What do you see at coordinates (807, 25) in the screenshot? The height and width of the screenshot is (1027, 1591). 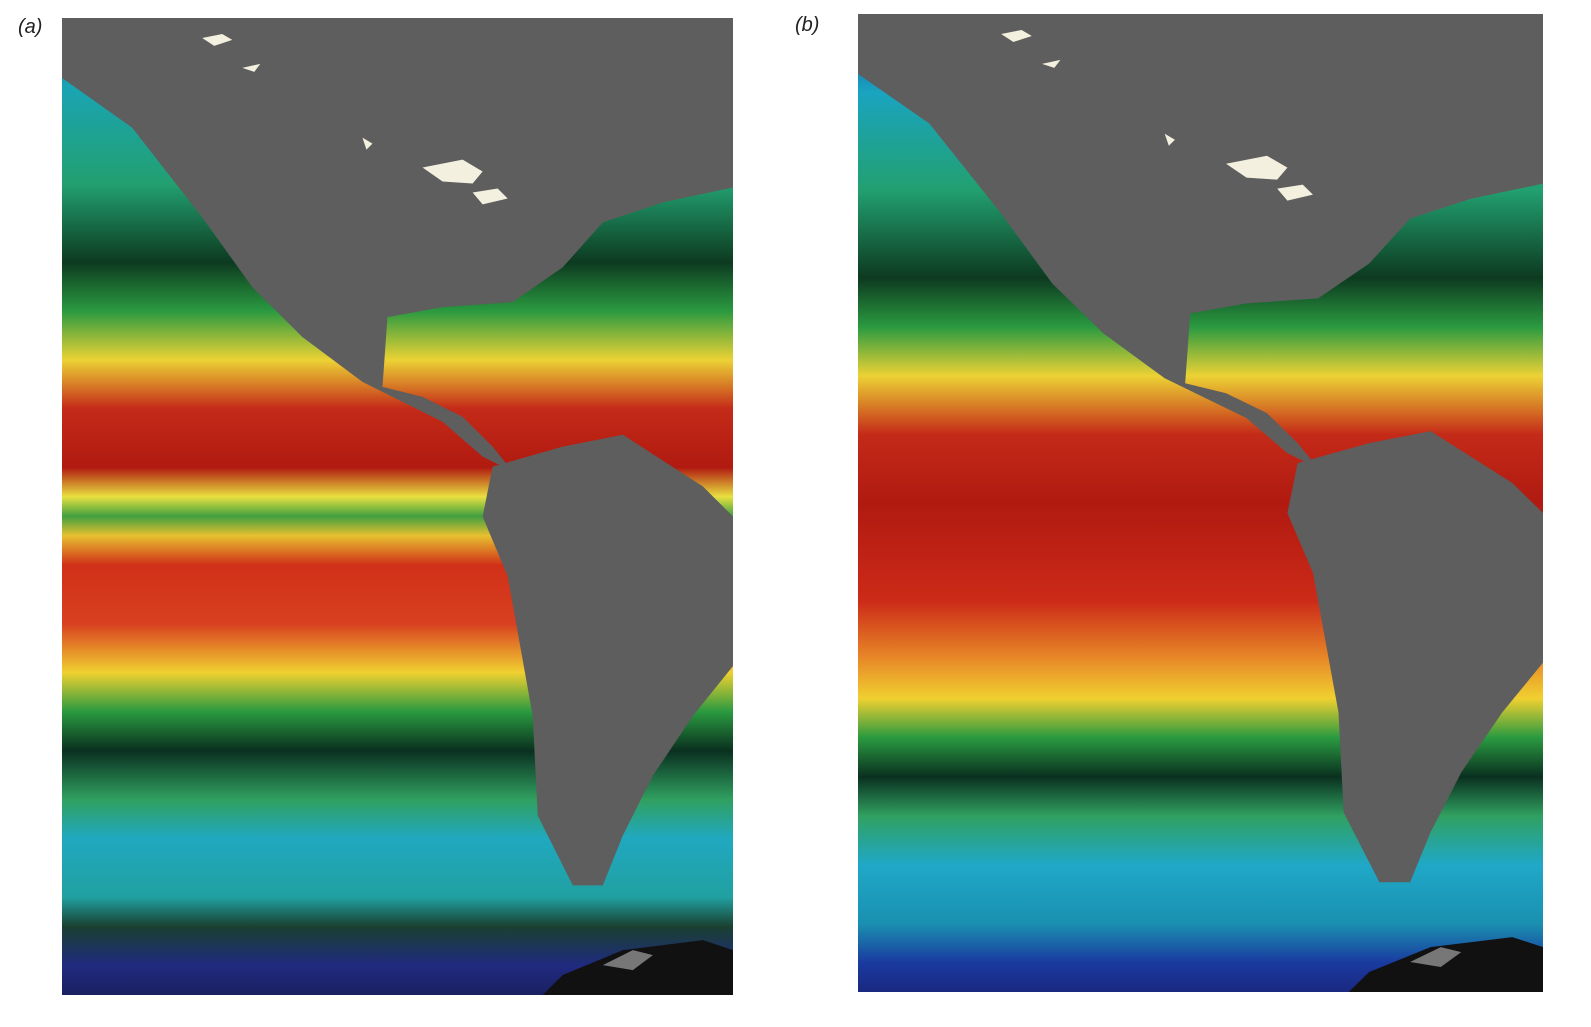 I see `panel-label: (b)` at bounding box center [807, 25].